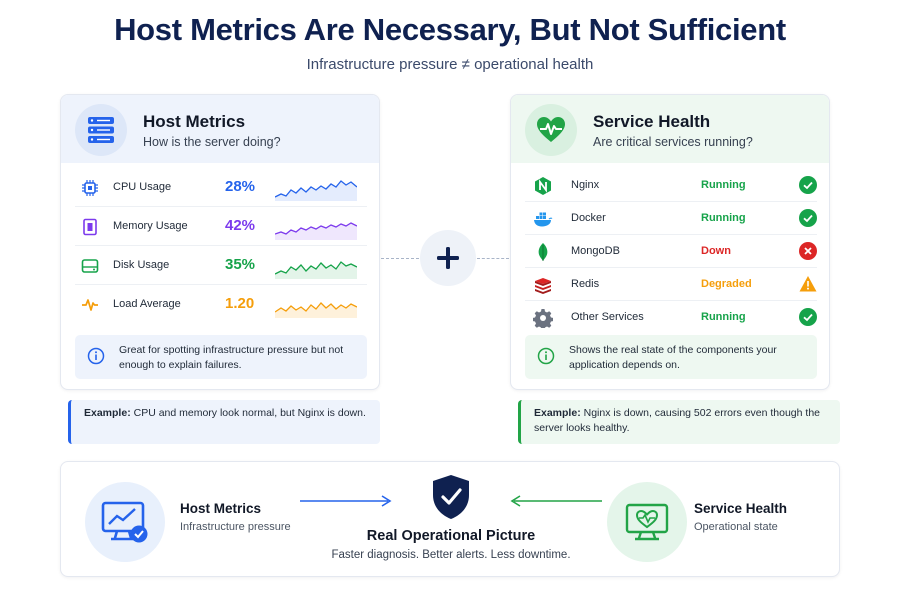  What do you see at coordinates (585, 185) in the screenshot?
I see `service-name: Nginx` at bounding box center [585, 185].